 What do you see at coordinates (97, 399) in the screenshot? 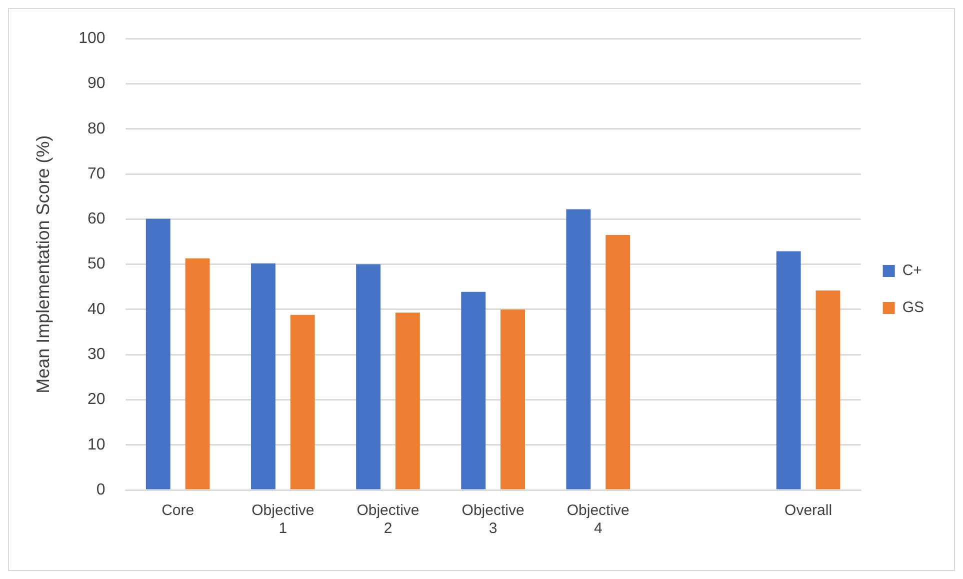
I see `y-tick-label: 20` at bounding box center [97, 399].